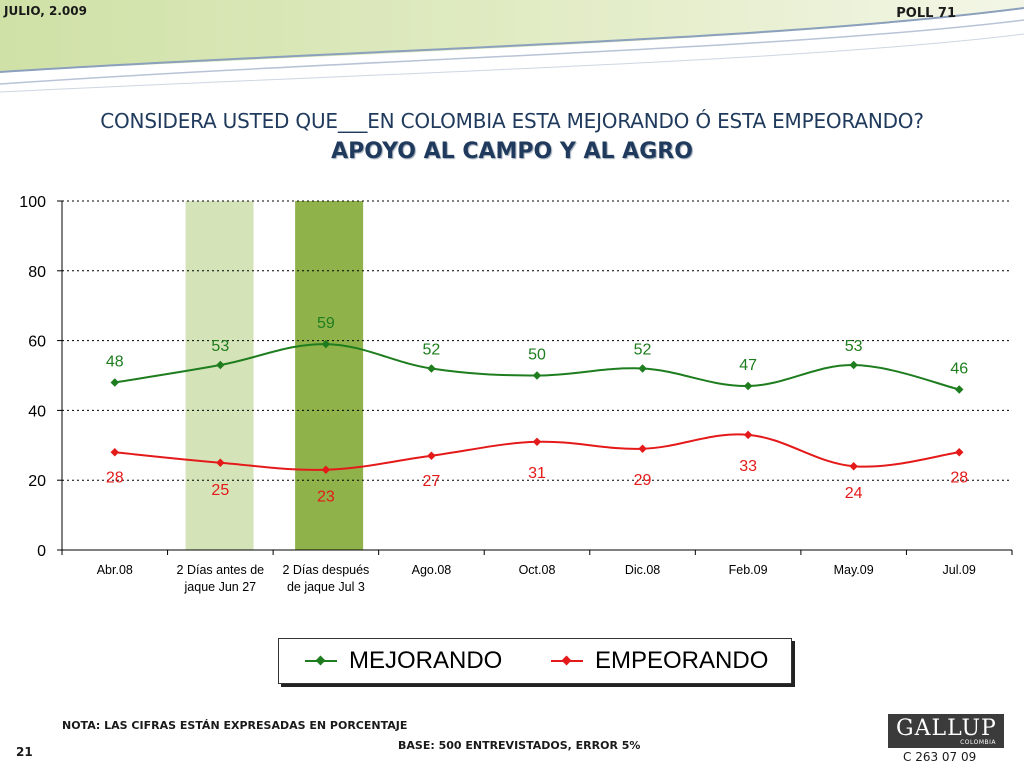 Image resolution: width=1024 pixels, height=768 pixels. I want to click on logo-subtext: COLOMBIA, so click(978, 742).